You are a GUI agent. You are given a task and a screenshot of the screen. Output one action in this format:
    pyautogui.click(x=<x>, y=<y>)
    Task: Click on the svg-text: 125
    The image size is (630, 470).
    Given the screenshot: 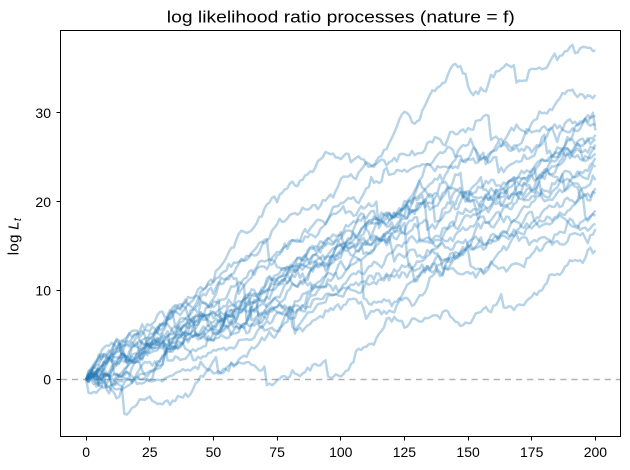 What is the action you would take?
    pyautogui.click(x=405, y=452)
    